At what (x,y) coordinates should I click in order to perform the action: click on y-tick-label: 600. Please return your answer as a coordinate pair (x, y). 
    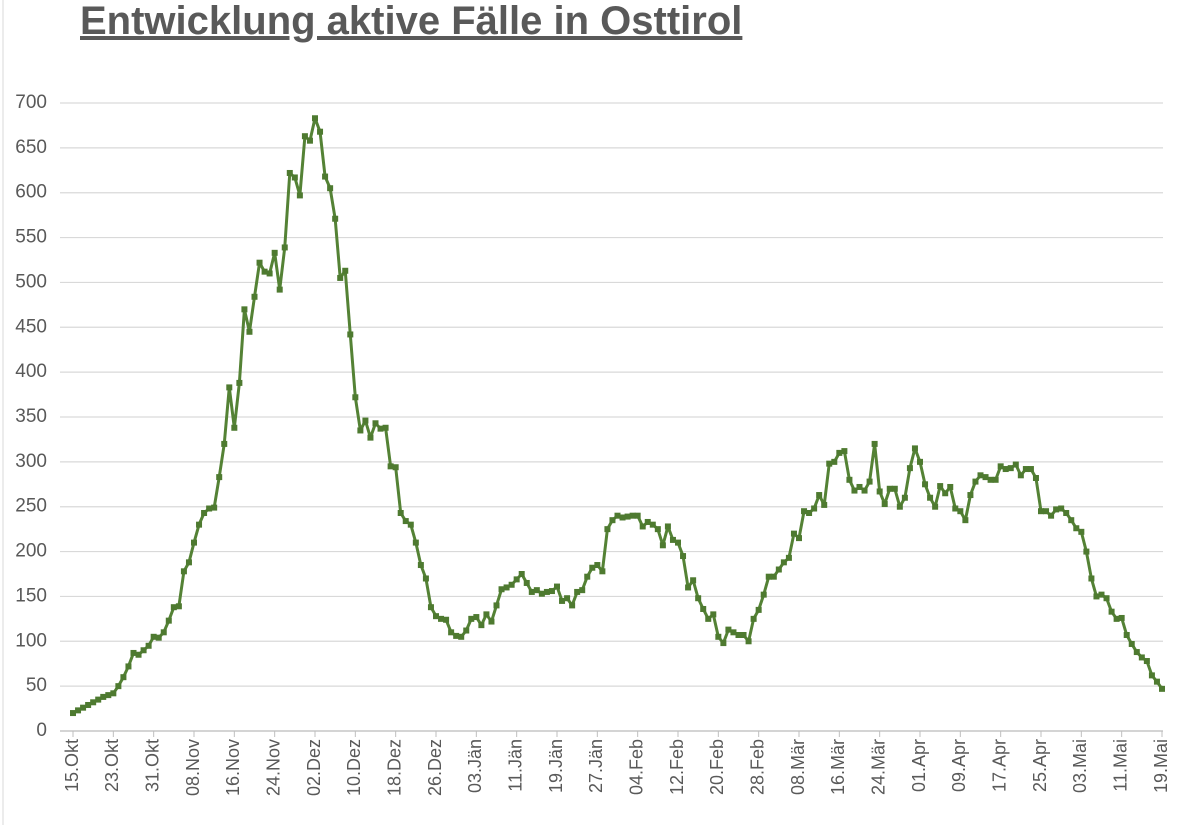
    Looking at the image, I should click on (31, 192).